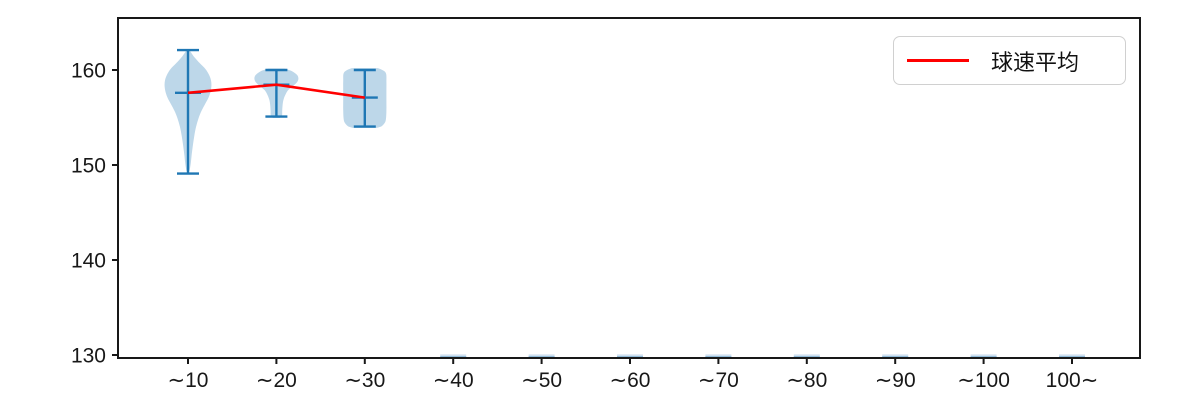  Describe the element at coordinates (88, 356) in the screenshot. I see `y-tick-label: 130` at that location.